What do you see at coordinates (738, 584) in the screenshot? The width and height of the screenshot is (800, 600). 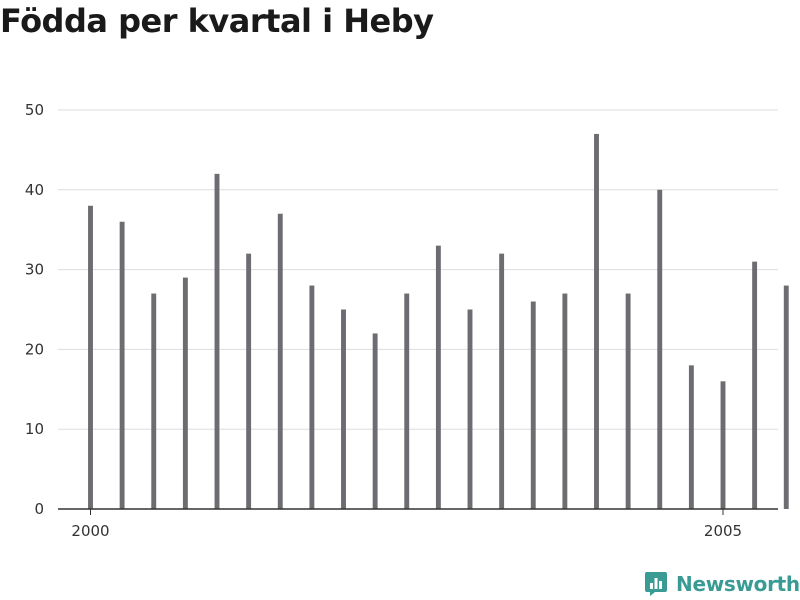 I see `brand-name: Newsworthy` at bounding box center [738, 584].